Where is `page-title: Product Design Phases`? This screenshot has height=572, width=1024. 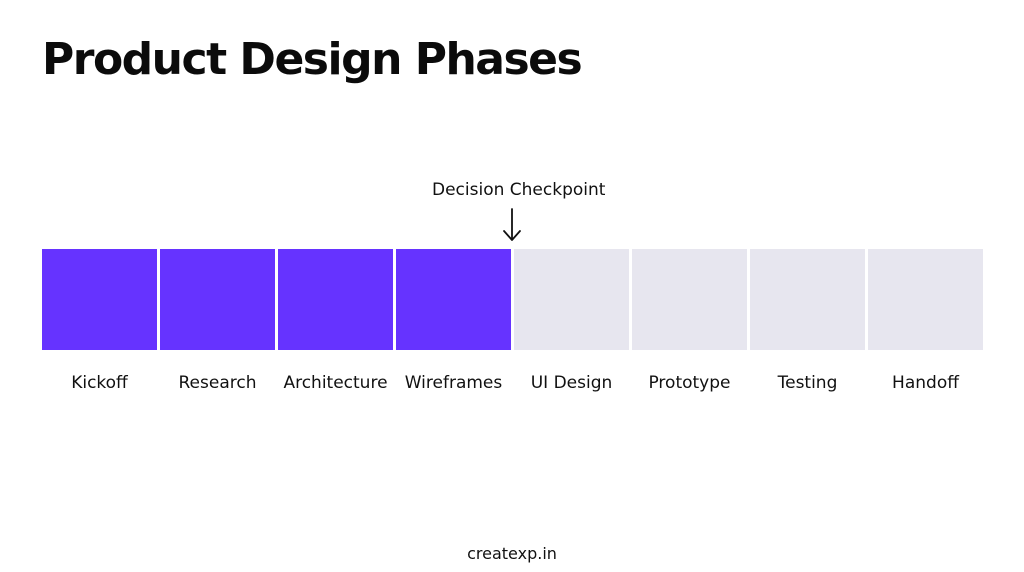 page-title: Product Design Phases is located at coordinates (312, 59).